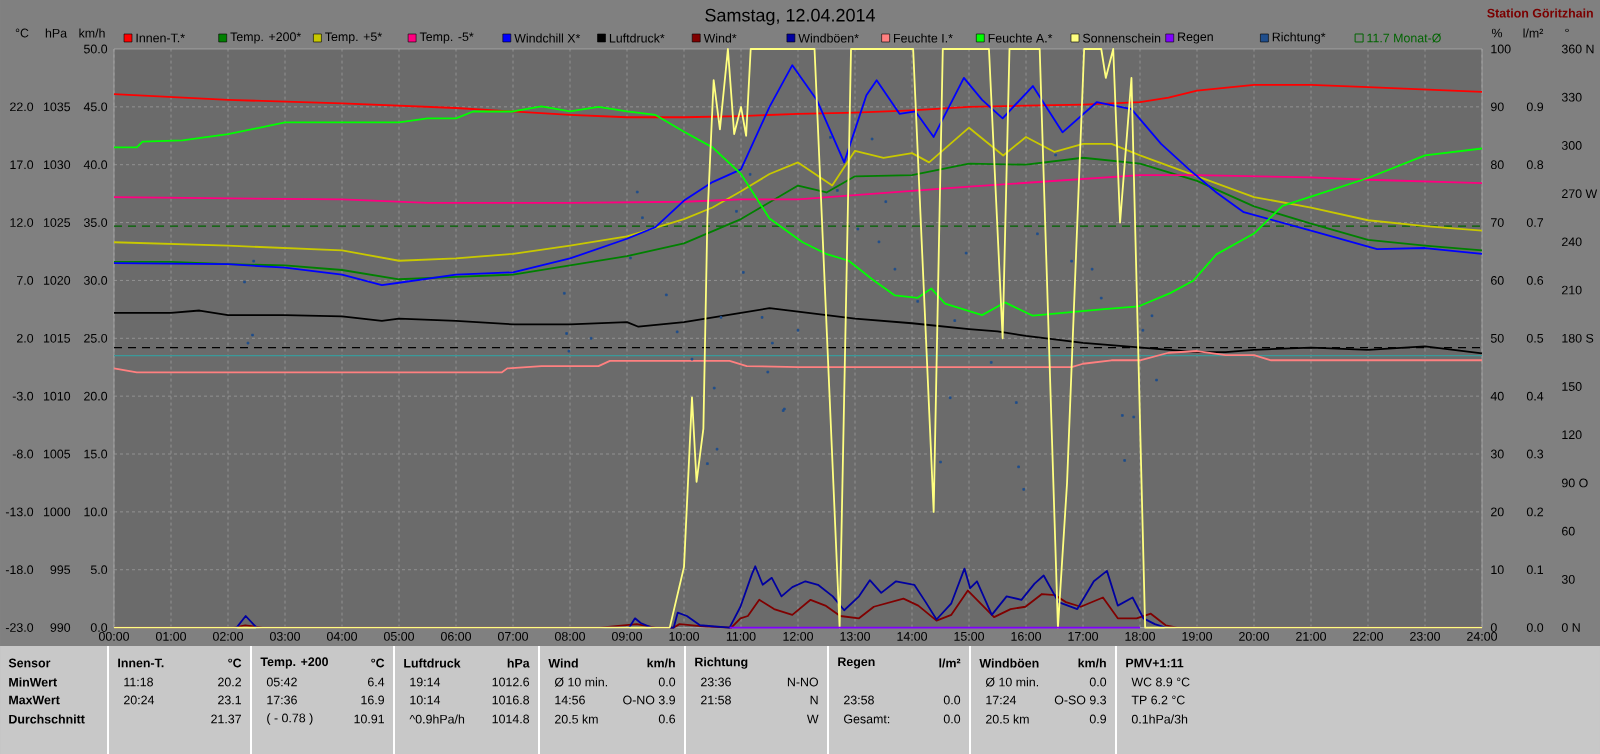  Describe the element at coordinates (57, 280) in the screenshot. I see `y2-tick-label: 1020` at that location.